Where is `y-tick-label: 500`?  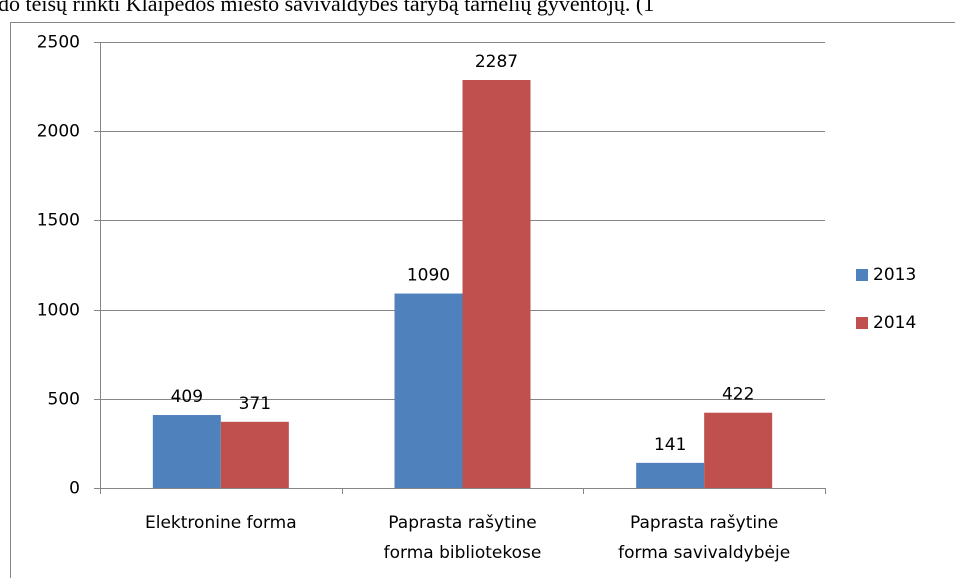
y-tick-label: 500 is located at coordinates (64, 400).